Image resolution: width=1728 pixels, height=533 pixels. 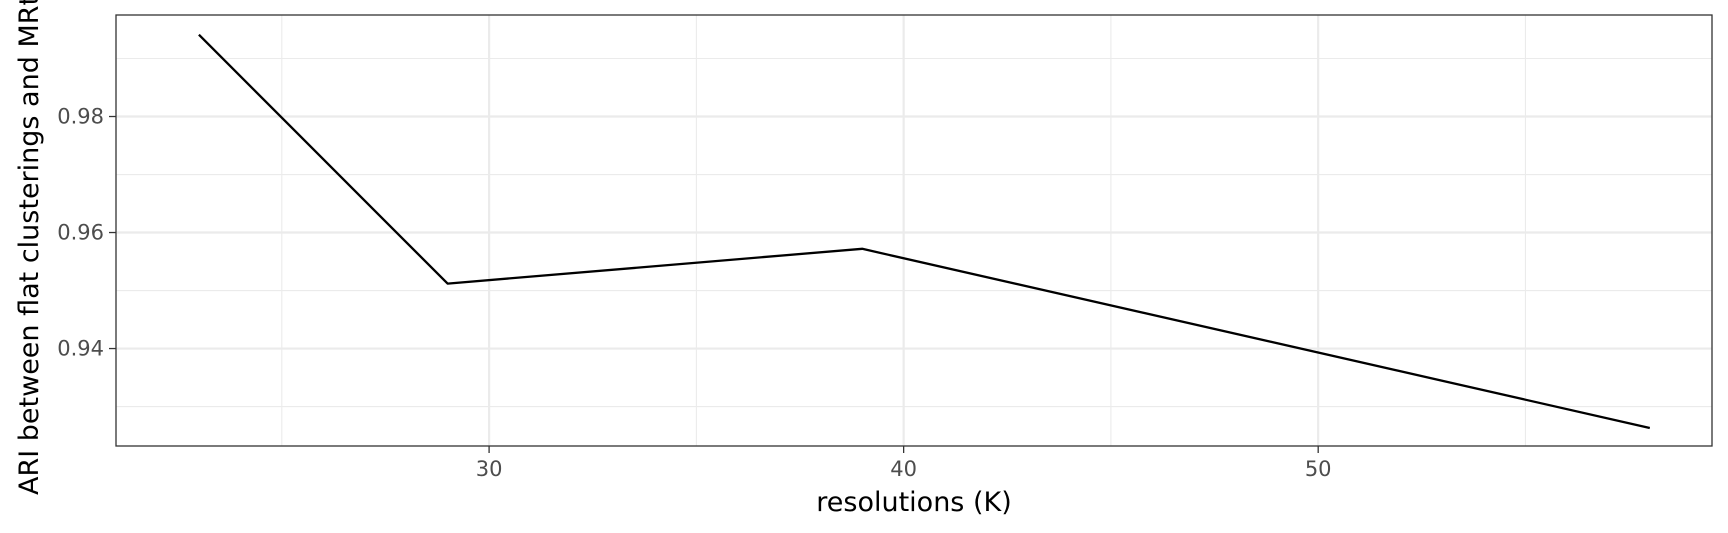 What do you see at coordinates (29, 247) in the screenshot?
I see `y-axis-title: ARI between flat clusterings and MRtree` at bounding box center [29, 247].